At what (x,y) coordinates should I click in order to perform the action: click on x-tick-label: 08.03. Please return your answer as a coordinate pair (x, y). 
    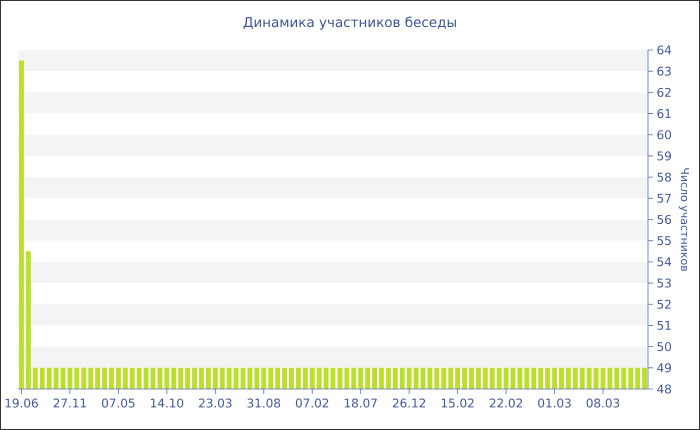
    Looking at the image, I should click on (603, 403).